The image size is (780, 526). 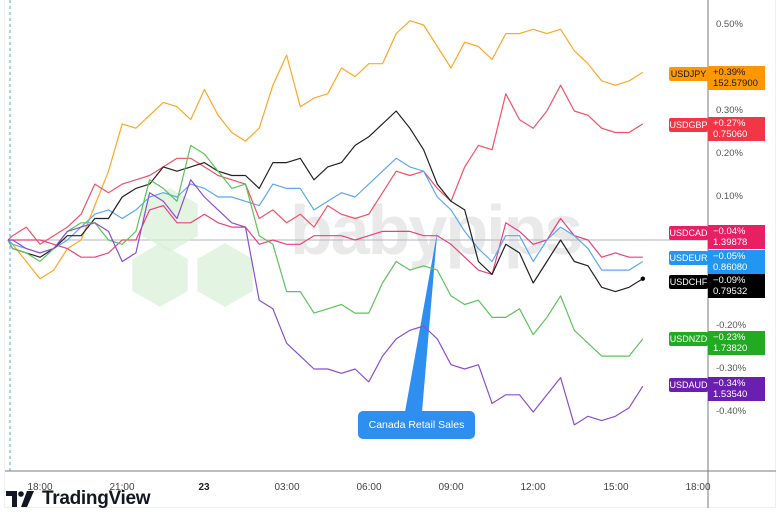 What do you see at coordinates (369, 487) in the screenshot?
I see `x-tick-label: 06:00` at bounding box center [369, 487].